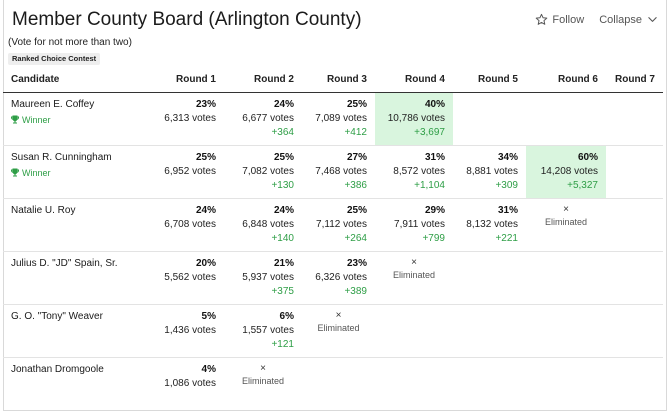 Image resolution: width=670 pixels, height=411 pixels. I want to click on round-votes: 6,952 votes, so click(190, 171).